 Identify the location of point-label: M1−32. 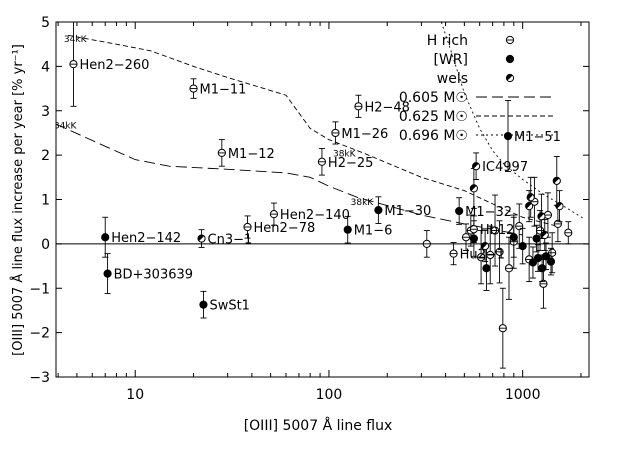
(488, 212).